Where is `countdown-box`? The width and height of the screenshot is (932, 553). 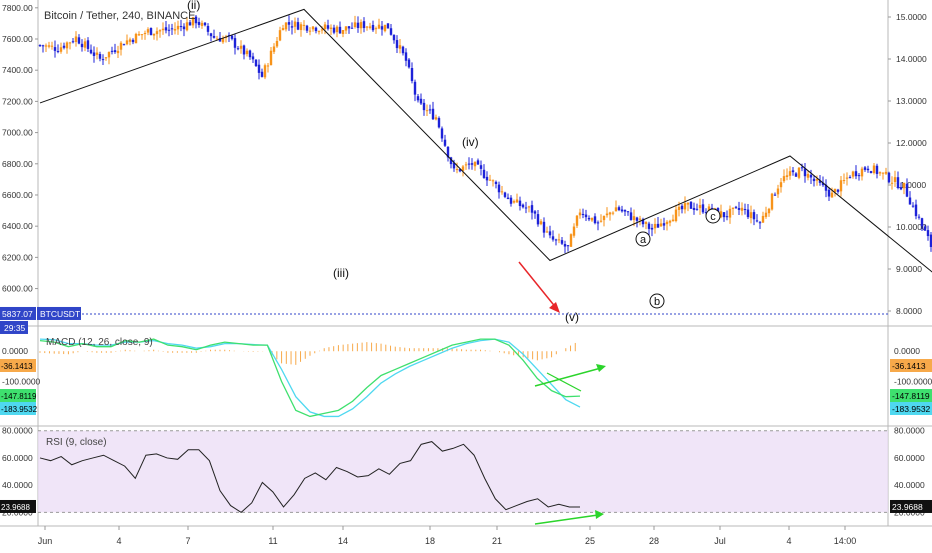
countdown-box is located at coordinates (14, 327).